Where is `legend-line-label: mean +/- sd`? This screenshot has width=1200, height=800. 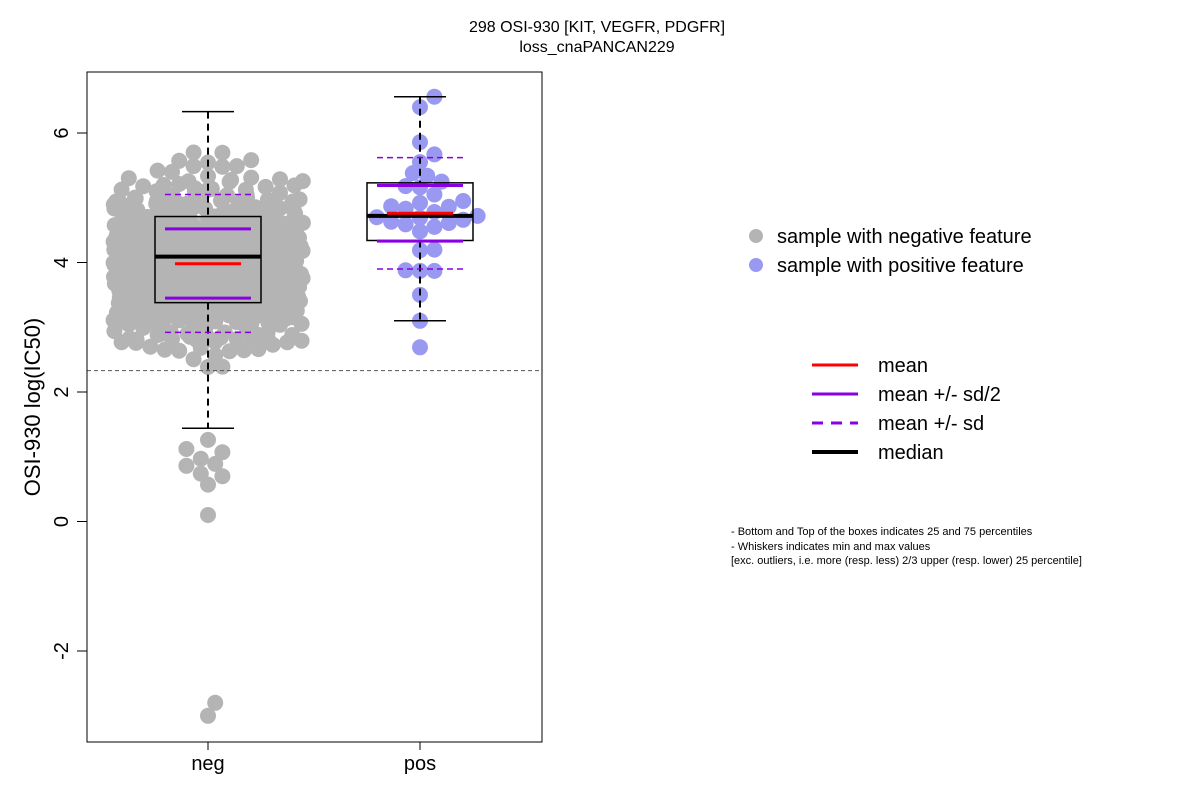 legend-line-label: mean +/- sd is located at coordinates (931, 424).